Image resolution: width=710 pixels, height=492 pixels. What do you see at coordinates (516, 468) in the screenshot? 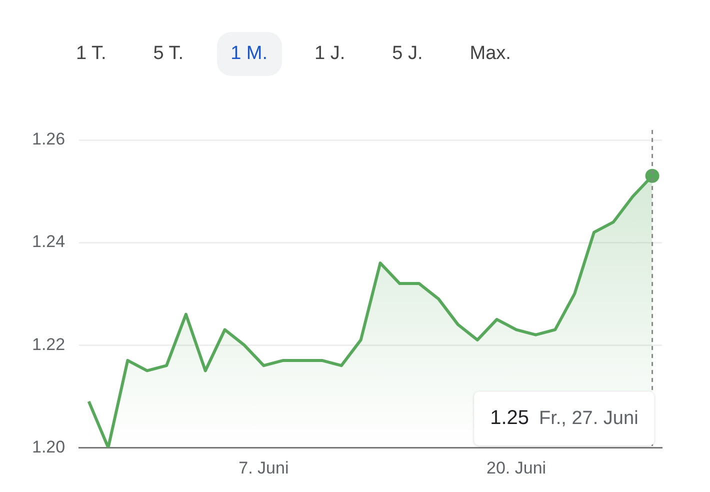
I see `x-tick-label: 20. Juni` at bounding box center [516, 468].